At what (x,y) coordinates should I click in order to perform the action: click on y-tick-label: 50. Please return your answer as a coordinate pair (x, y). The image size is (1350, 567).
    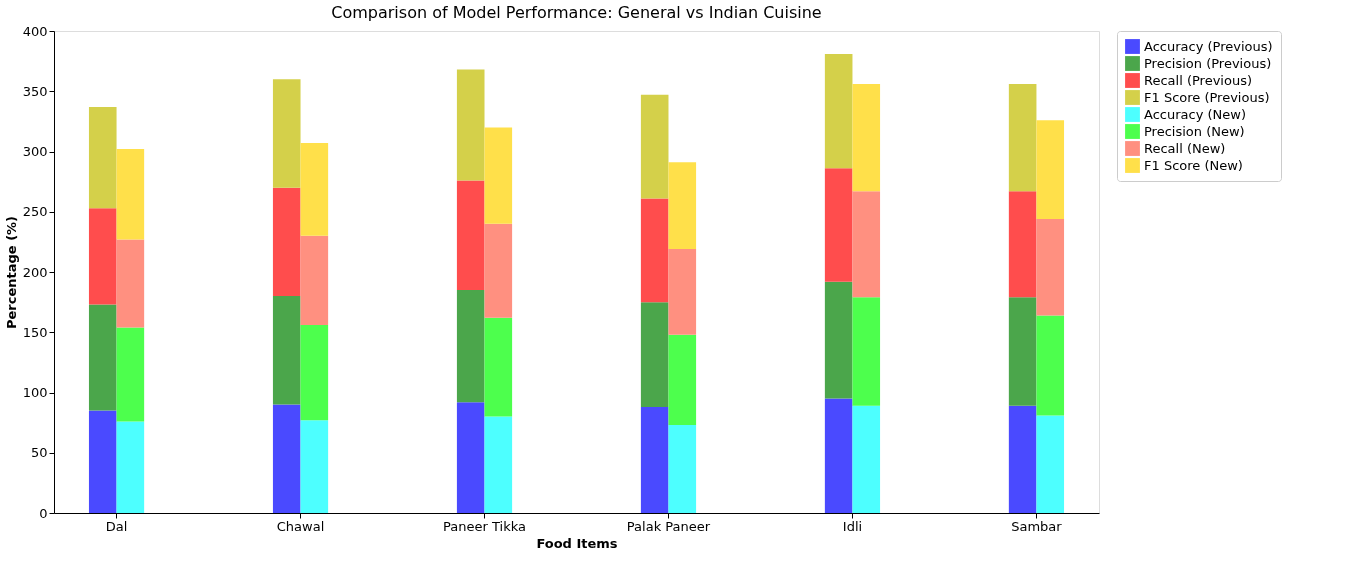
    Looking at the image, I should click on (39, 453).